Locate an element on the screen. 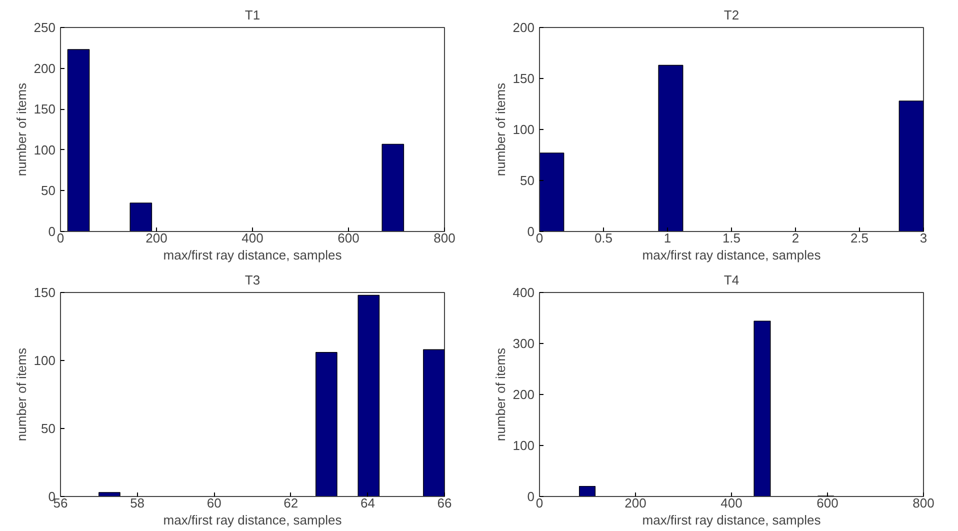  x-tick-label: 1.5 is located at coordinates (731, 238).